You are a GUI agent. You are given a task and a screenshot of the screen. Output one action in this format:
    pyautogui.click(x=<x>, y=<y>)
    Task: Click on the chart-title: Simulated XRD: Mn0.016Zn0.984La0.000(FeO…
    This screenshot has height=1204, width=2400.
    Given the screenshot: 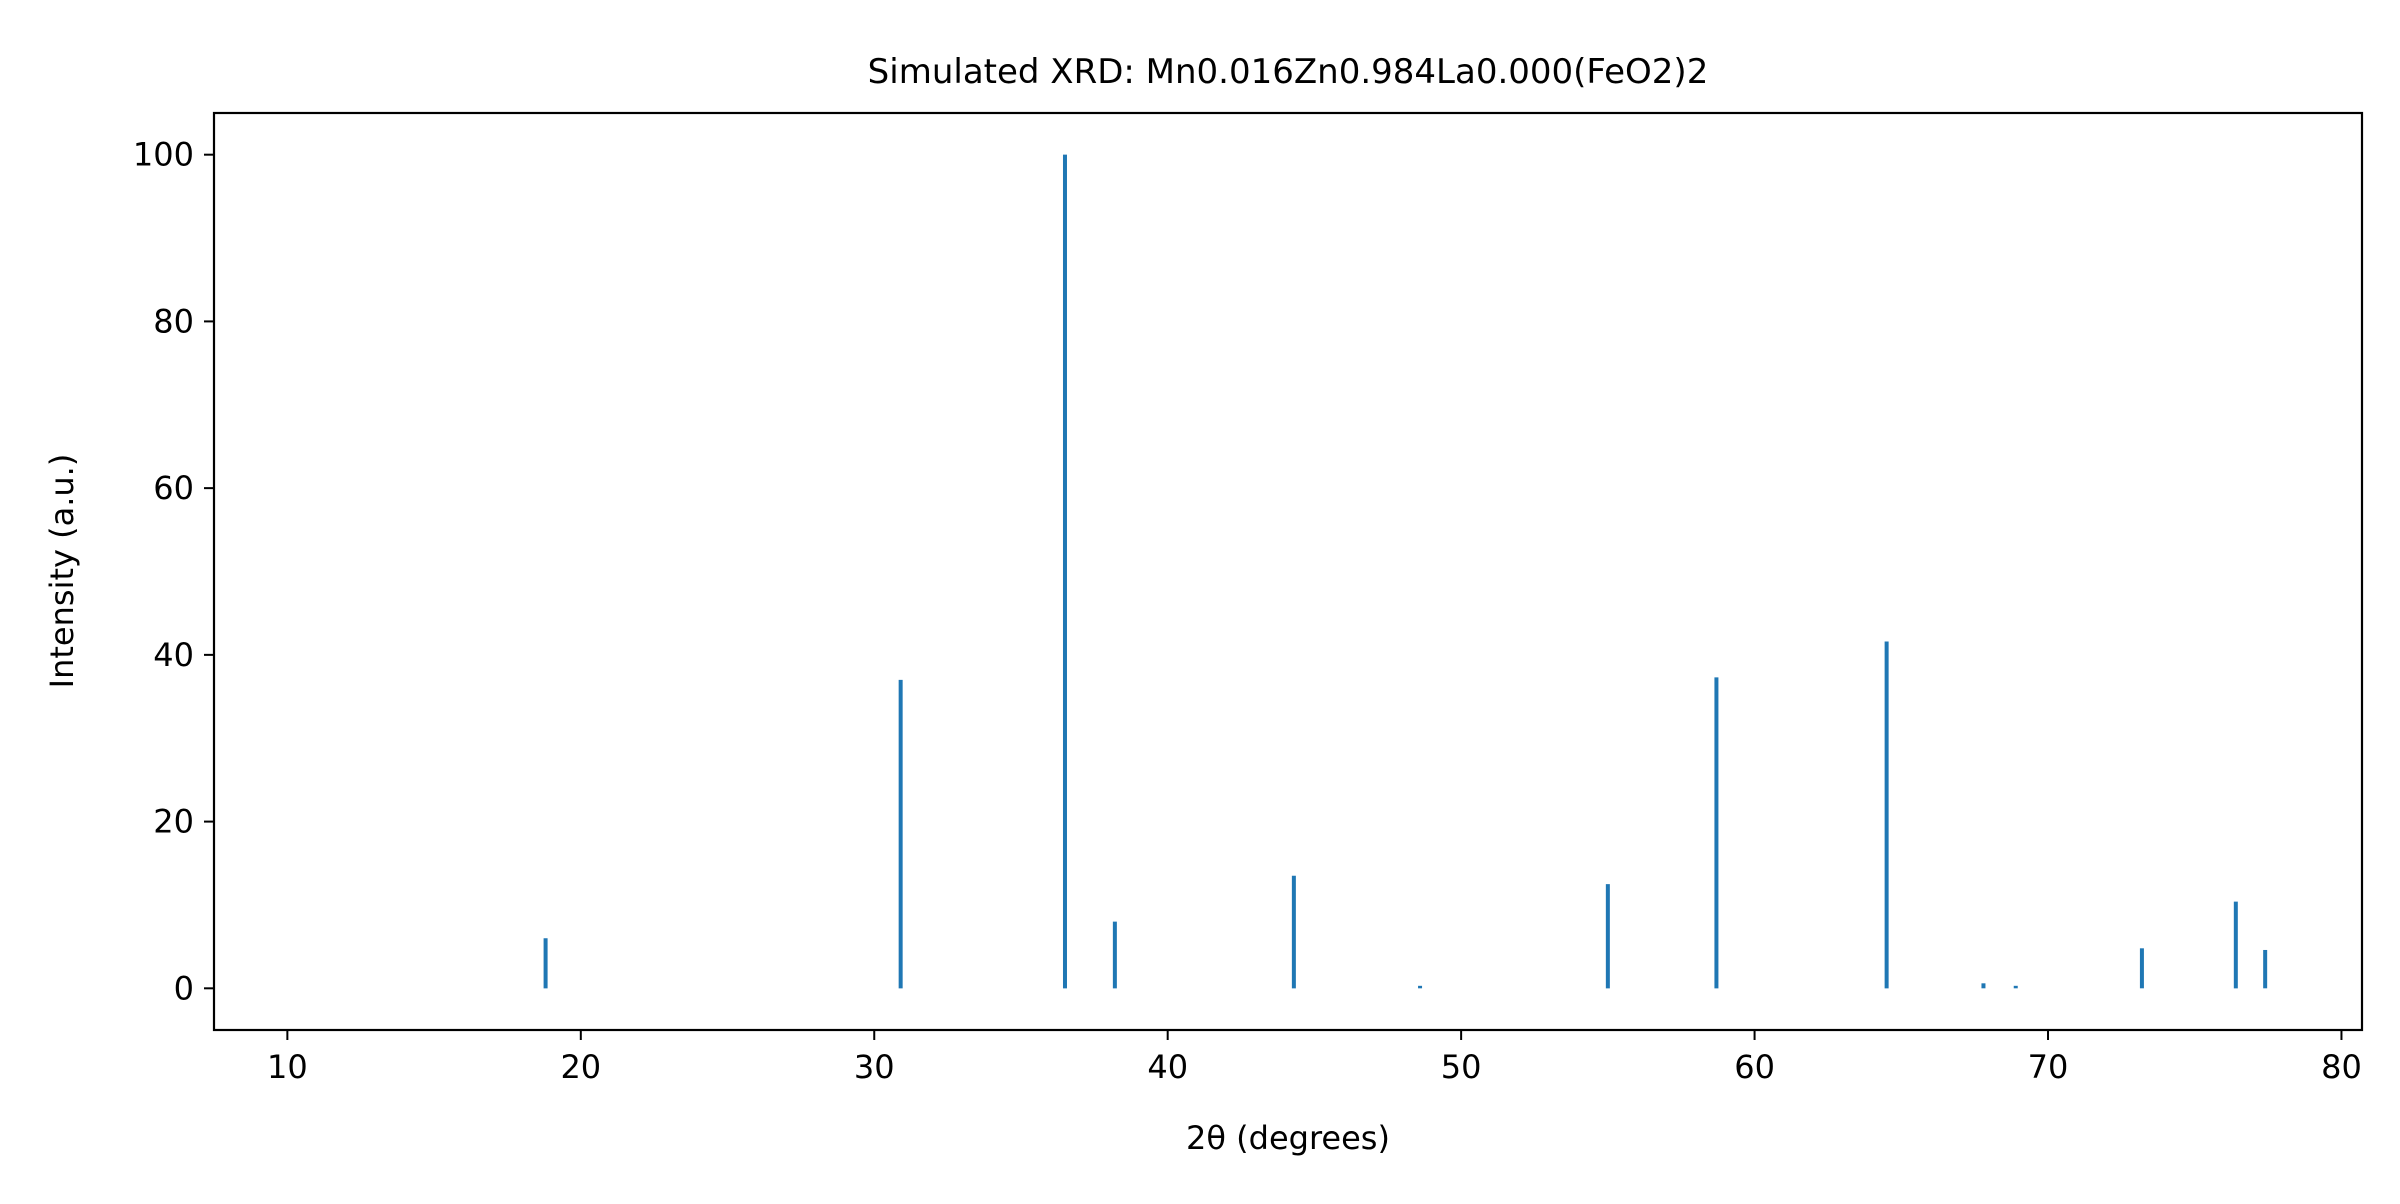 What is the action you would take?
    pyautogui.click(x=1288, y=72)
    